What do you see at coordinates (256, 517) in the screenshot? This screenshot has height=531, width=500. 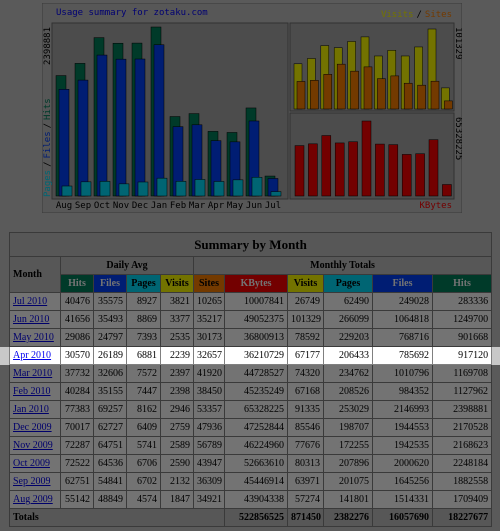 I see `total-cell: 522856525` at bounding box center [256, 517].